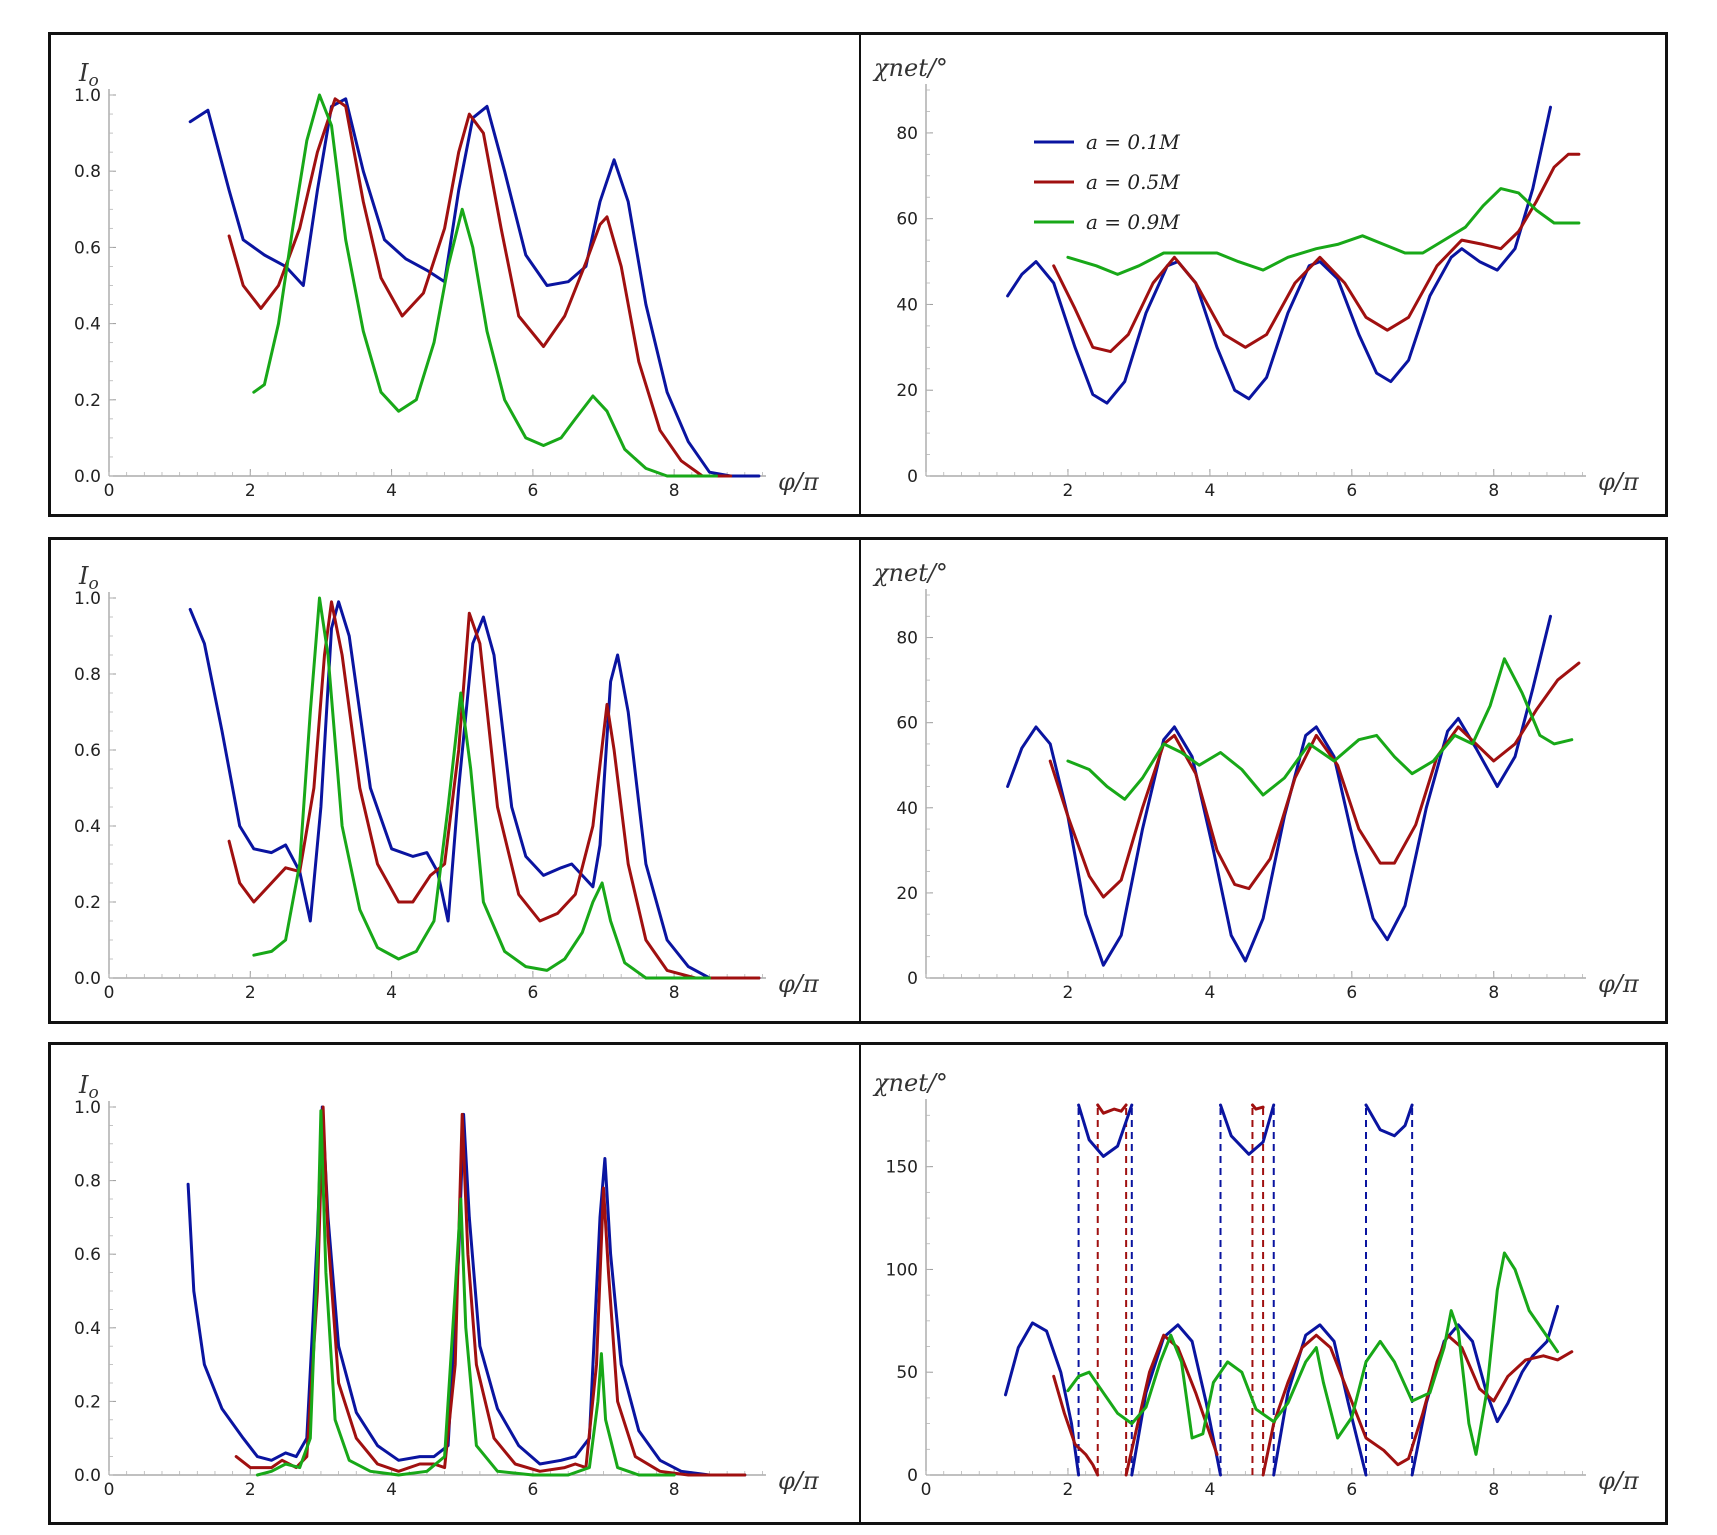 Image resolution: width=1717 pixels, height=1535 pixels. I want to click on chart-r2-left: 0 2 4 6 8 0.0 0.2 0.4 0.6 0.8 1.0 φ/π Io, so click(447, 782).